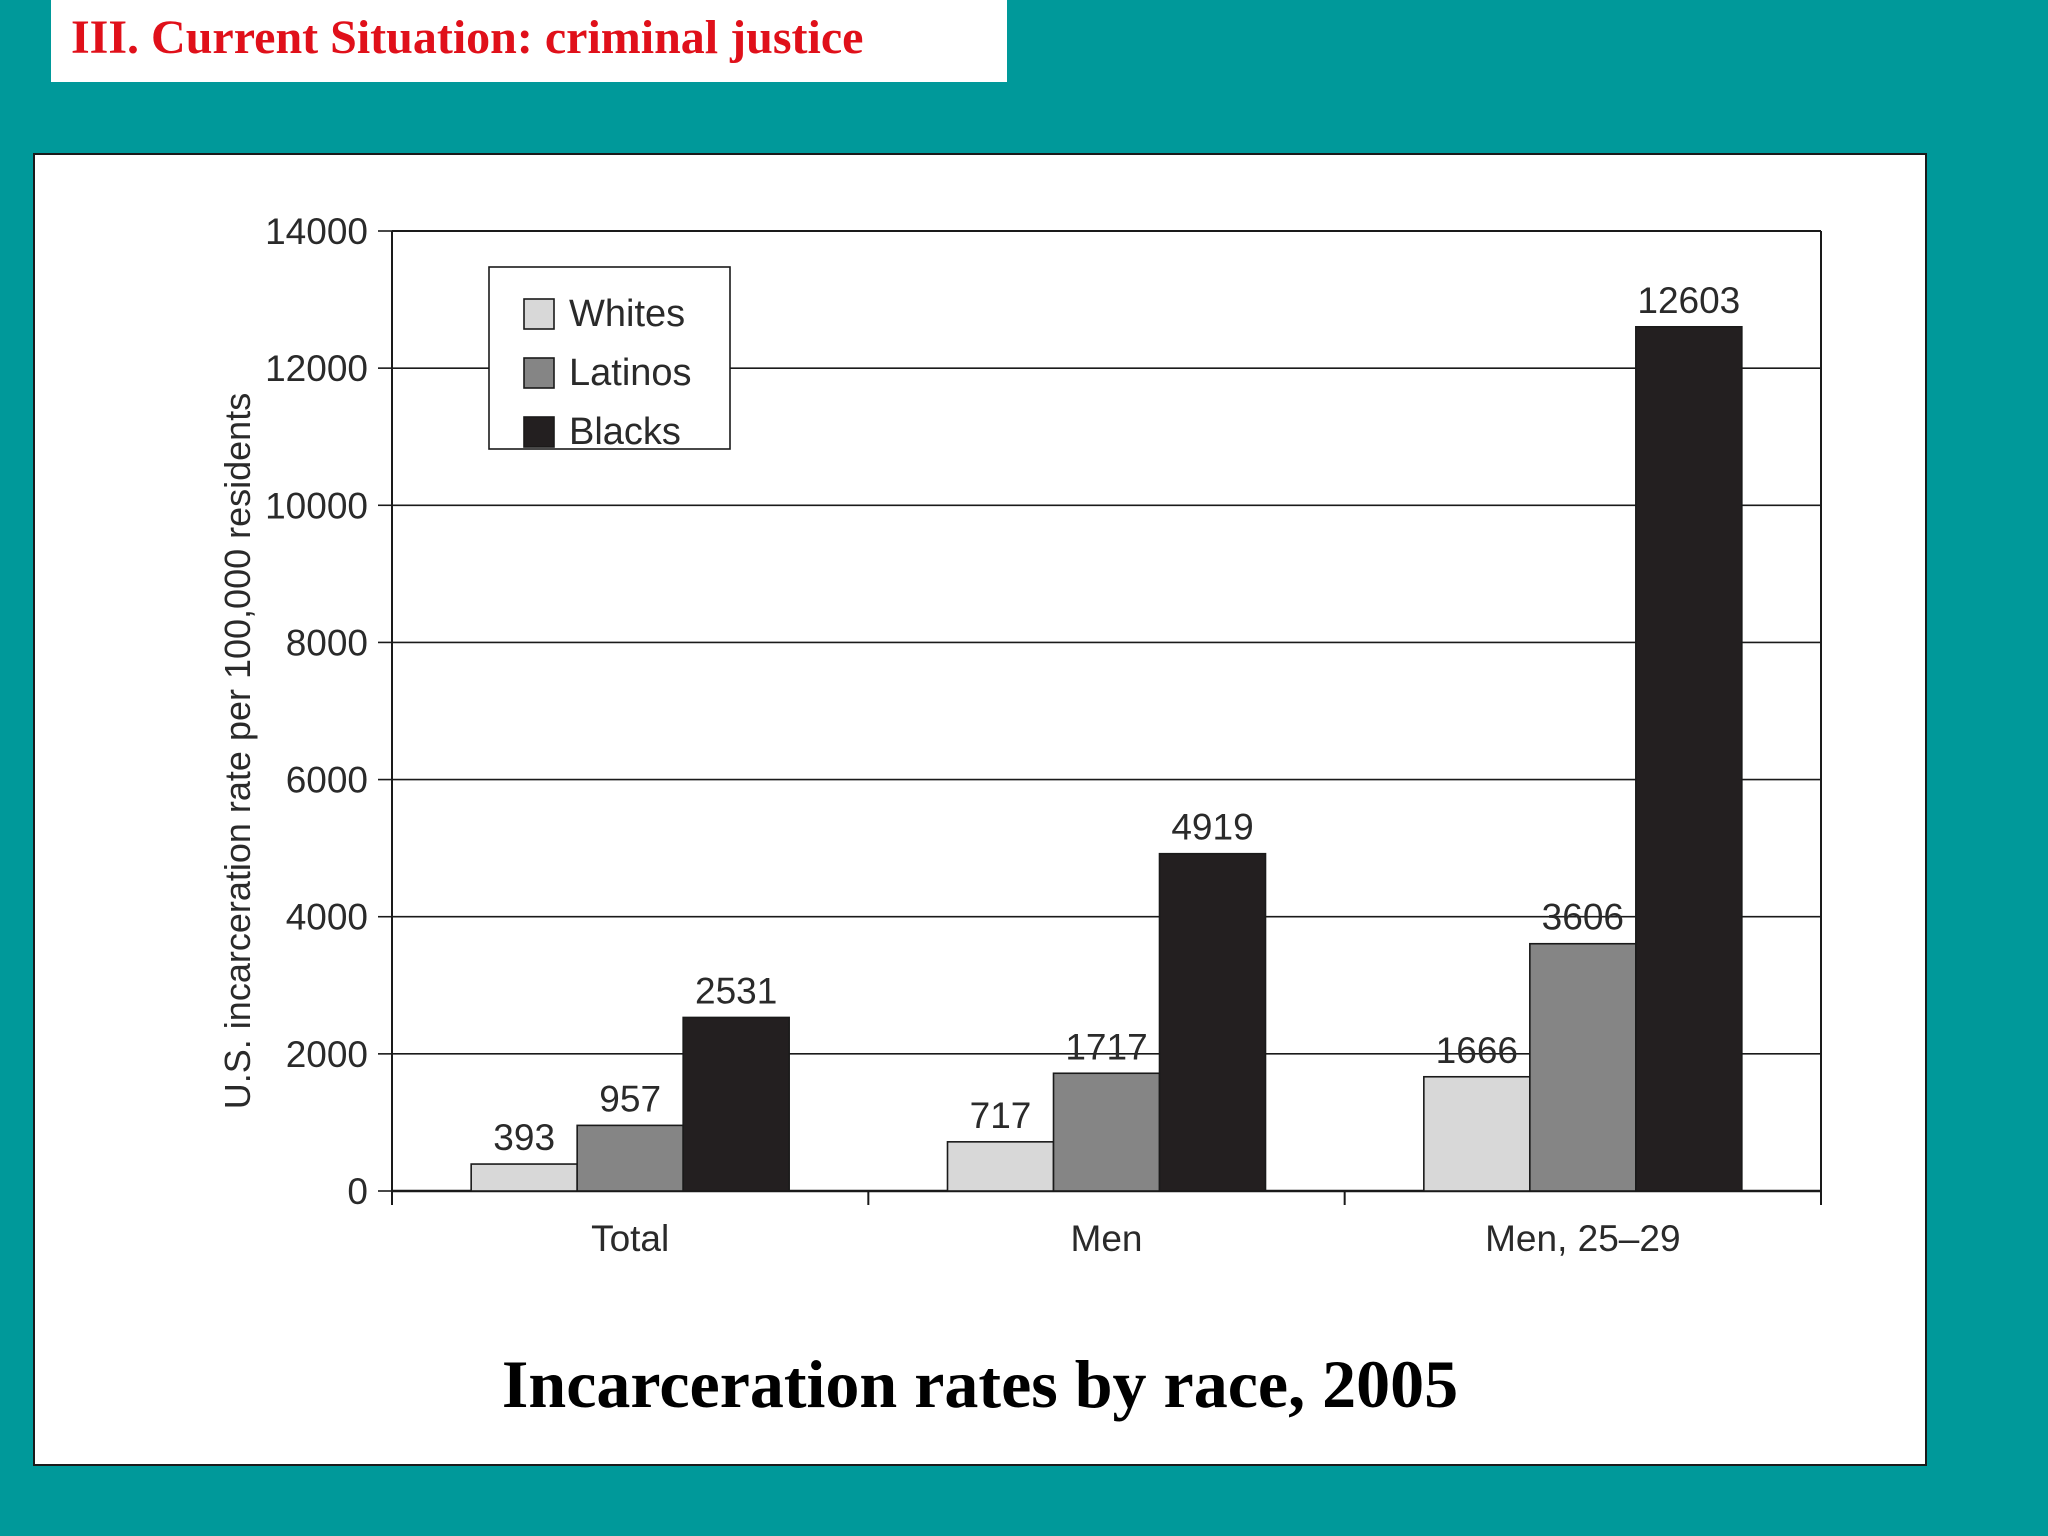 The height and width of the screenshot is (1536, 2048). Describe the element at coordinates (316, 505) in the screenshot. I see `y-tick-label: 10000` at that location.